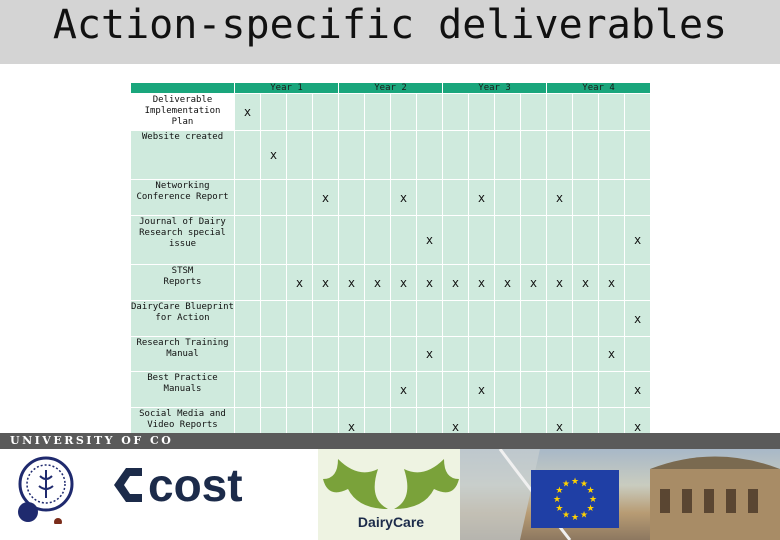 The width and height of the screenshot is (780, 540). Describe the element at coordinates (390, 32) in the screenshot. I see `title-band` at that location.